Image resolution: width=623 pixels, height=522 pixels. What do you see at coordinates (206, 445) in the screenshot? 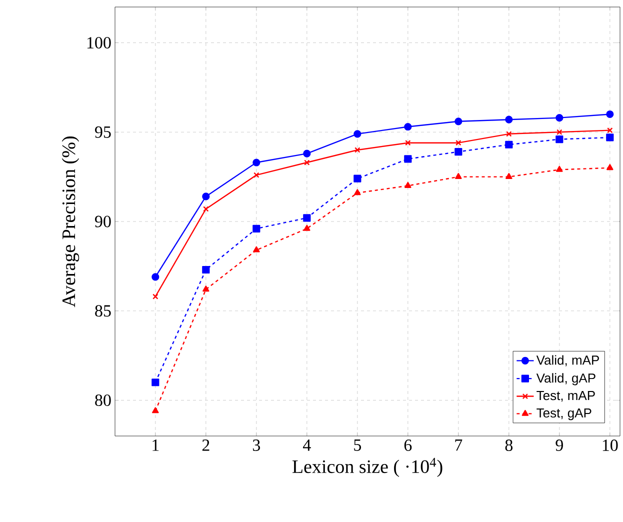
I see `x-tick-label: 2` at bounding box center [206, 445].